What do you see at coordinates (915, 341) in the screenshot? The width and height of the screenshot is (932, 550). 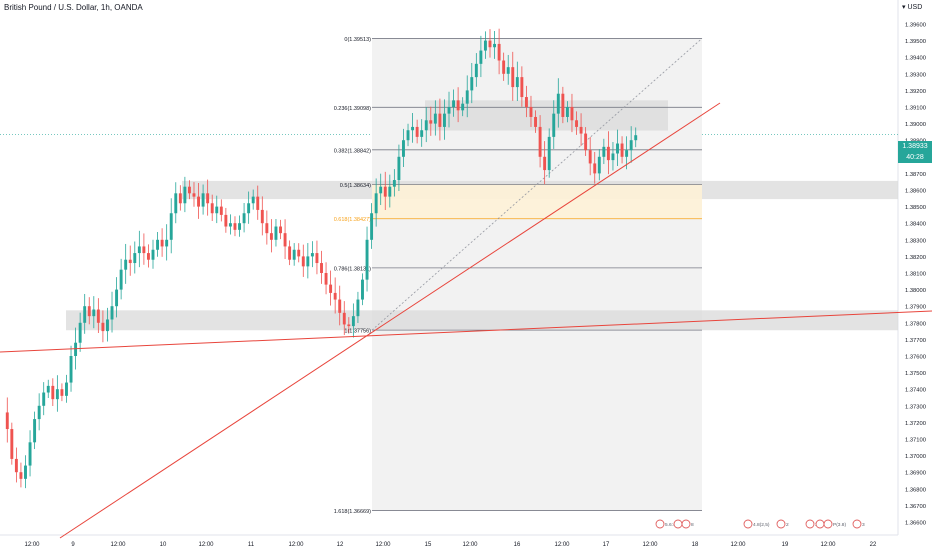 I see `price-tick-19: 1.37700` at bounding box center [915, 341].